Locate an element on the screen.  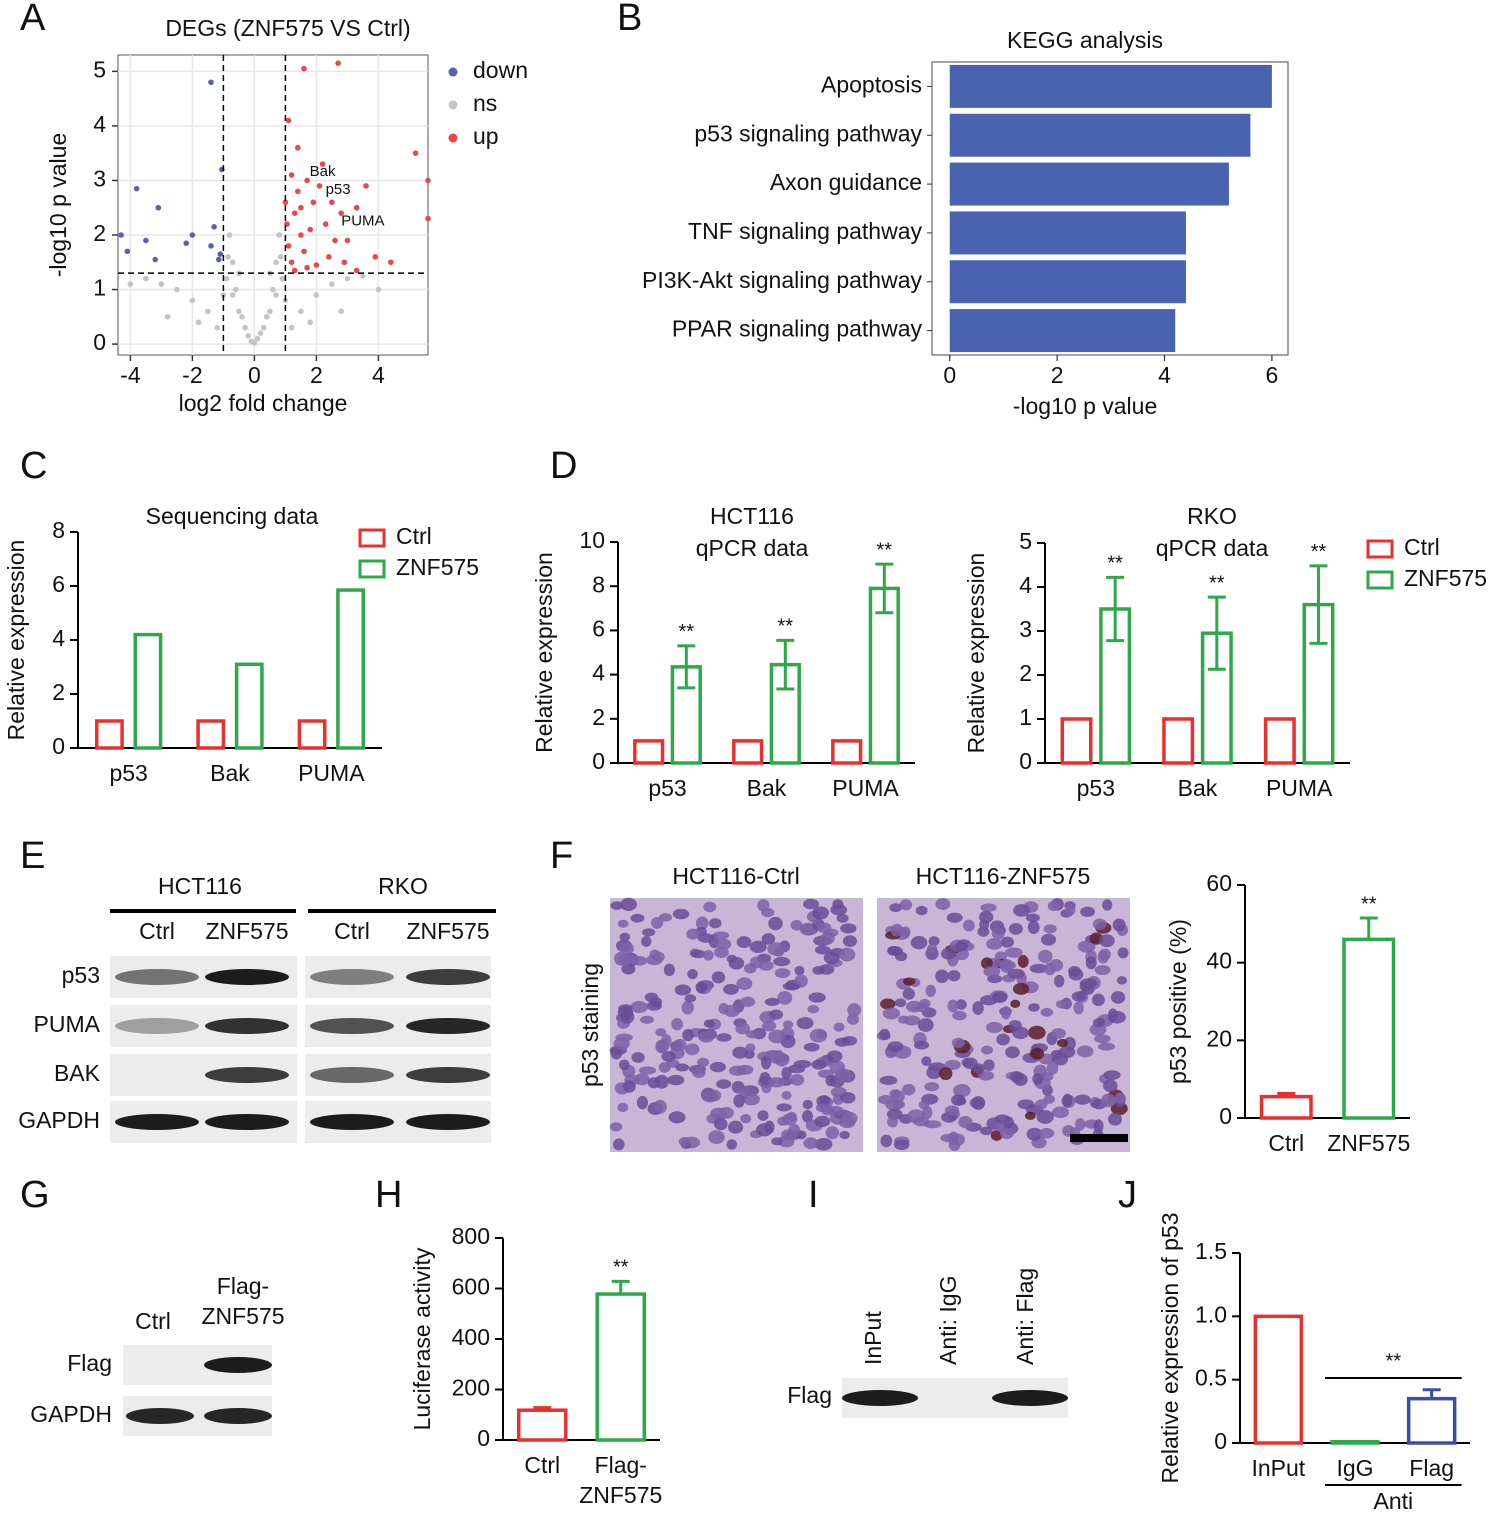
legend-label: ns is located at coordinates (485, 103).